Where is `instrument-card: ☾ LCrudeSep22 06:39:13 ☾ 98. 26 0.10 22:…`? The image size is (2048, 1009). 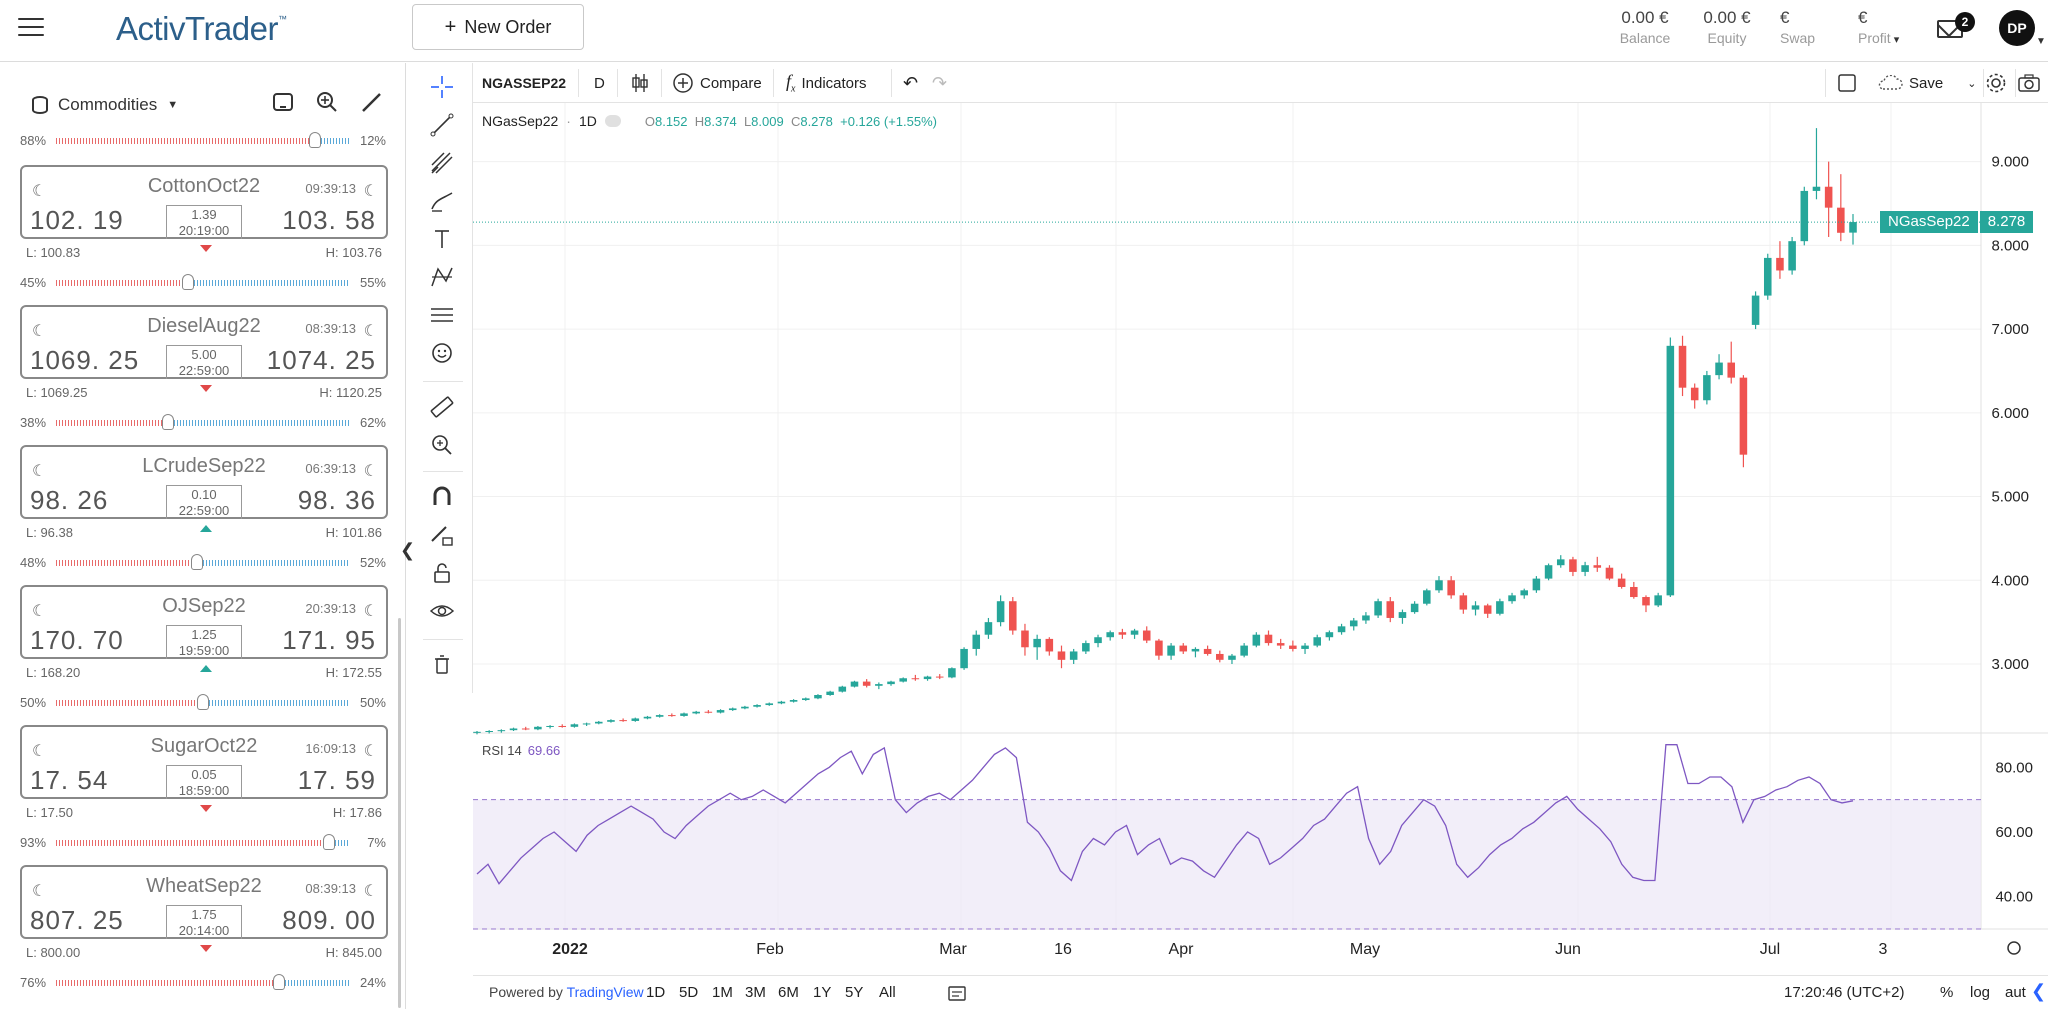
instrument-card: ☾ LCrudeSep22 06:39:13 ☾ 98. 26 0.10 22:… is located at coordinates (204, 488).